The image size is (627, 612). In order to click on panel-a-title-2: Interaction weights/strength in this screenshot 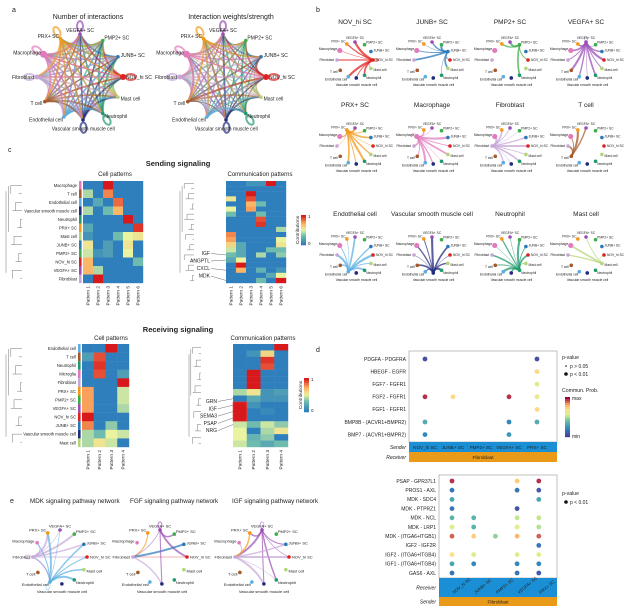, I will do `click(231, 17)`.